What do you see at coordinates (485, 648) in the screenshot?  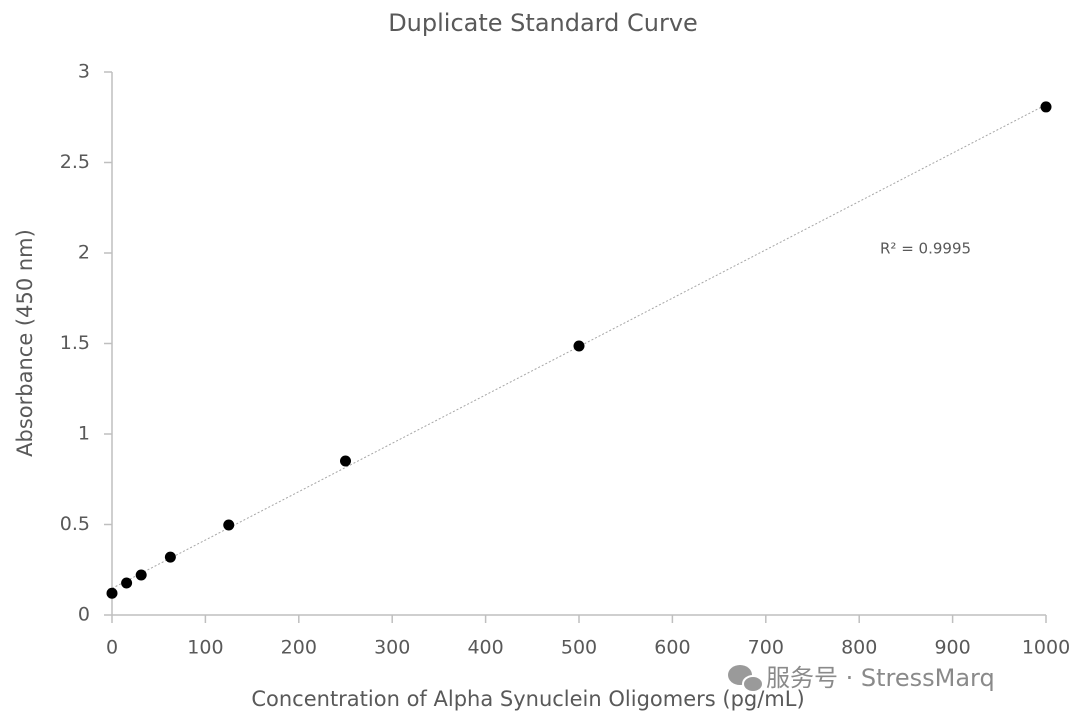 I see `x-tick-label: 400` at bounding box center [485, 648].